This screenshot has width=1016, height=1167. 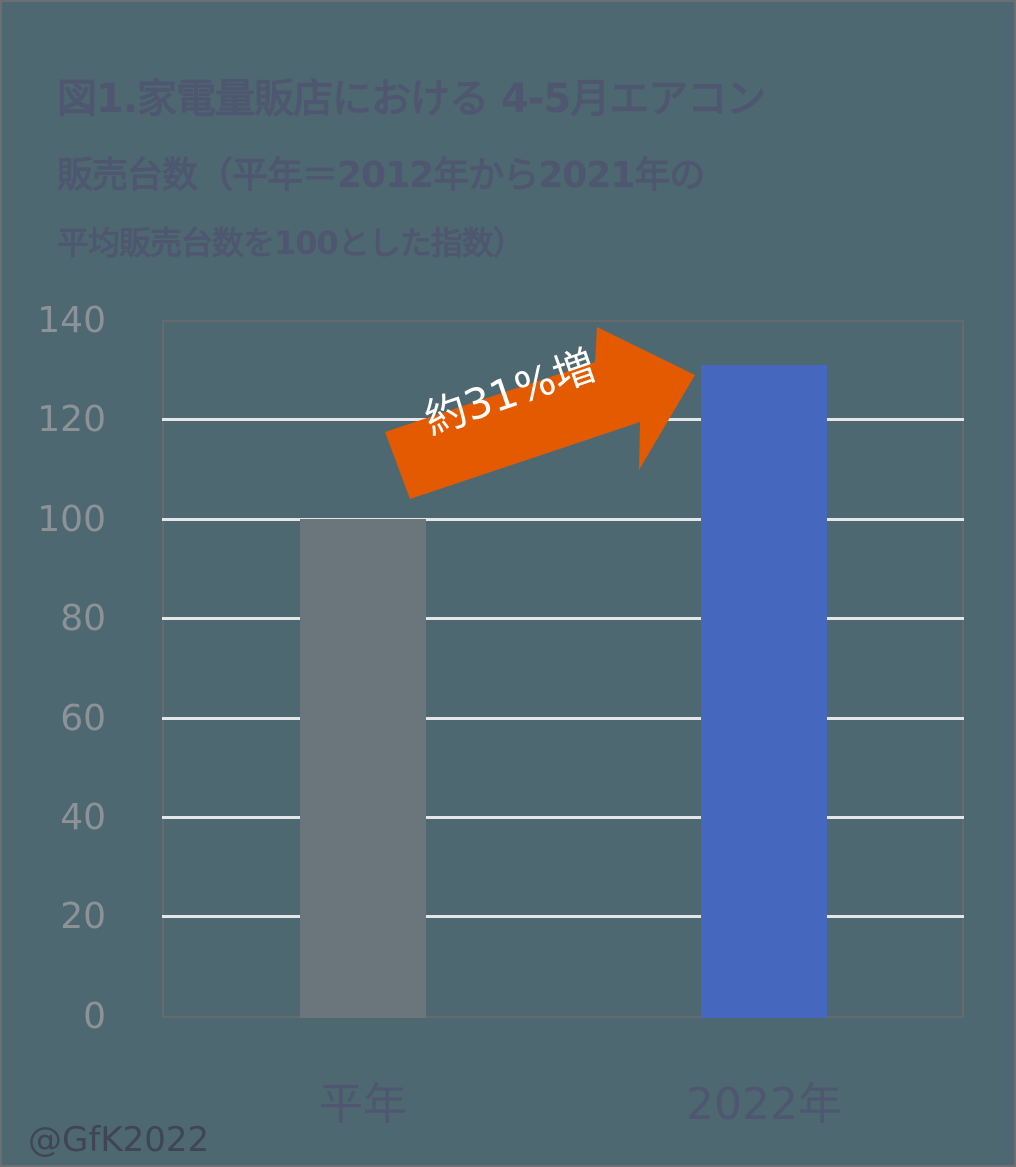 What do you see at coordinates (83, 817) in the screenshot?
I see `y-tick-label: 40` at bounding box center [83, 817].